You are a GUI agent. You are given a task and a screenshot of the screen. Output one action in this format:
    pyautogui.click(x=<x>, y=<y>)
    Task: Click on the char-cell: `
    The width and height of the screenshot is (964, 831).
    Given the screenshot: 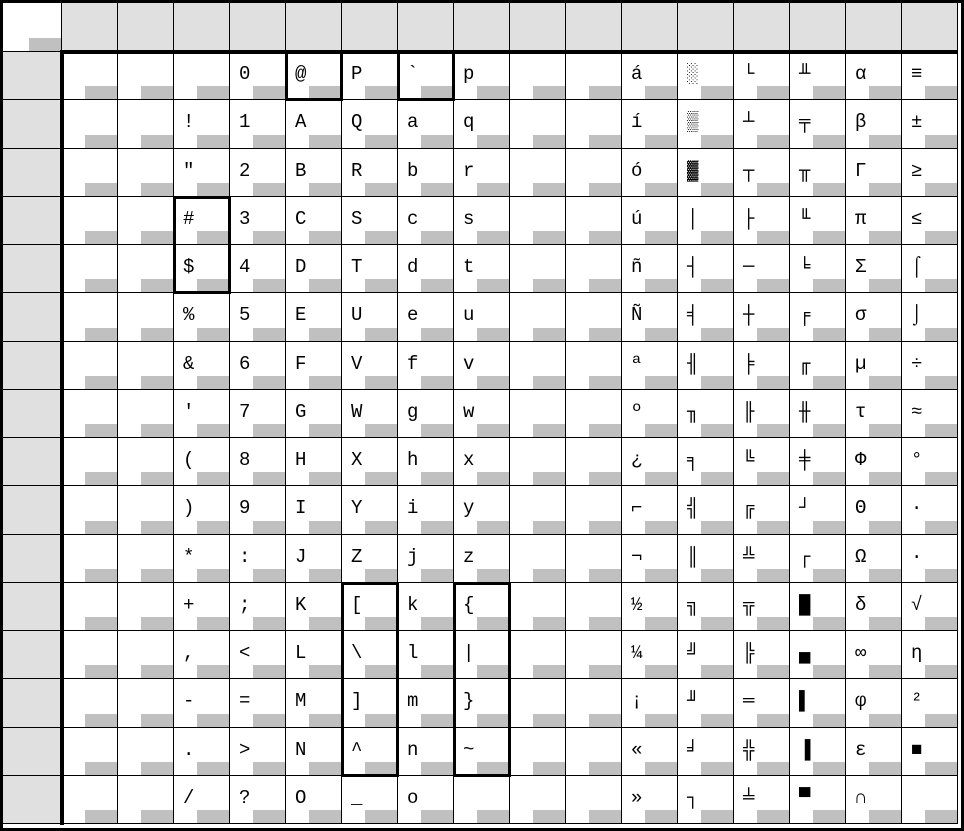 What is the action you would take?
    pyautogui.click(x=426, y=76)
    